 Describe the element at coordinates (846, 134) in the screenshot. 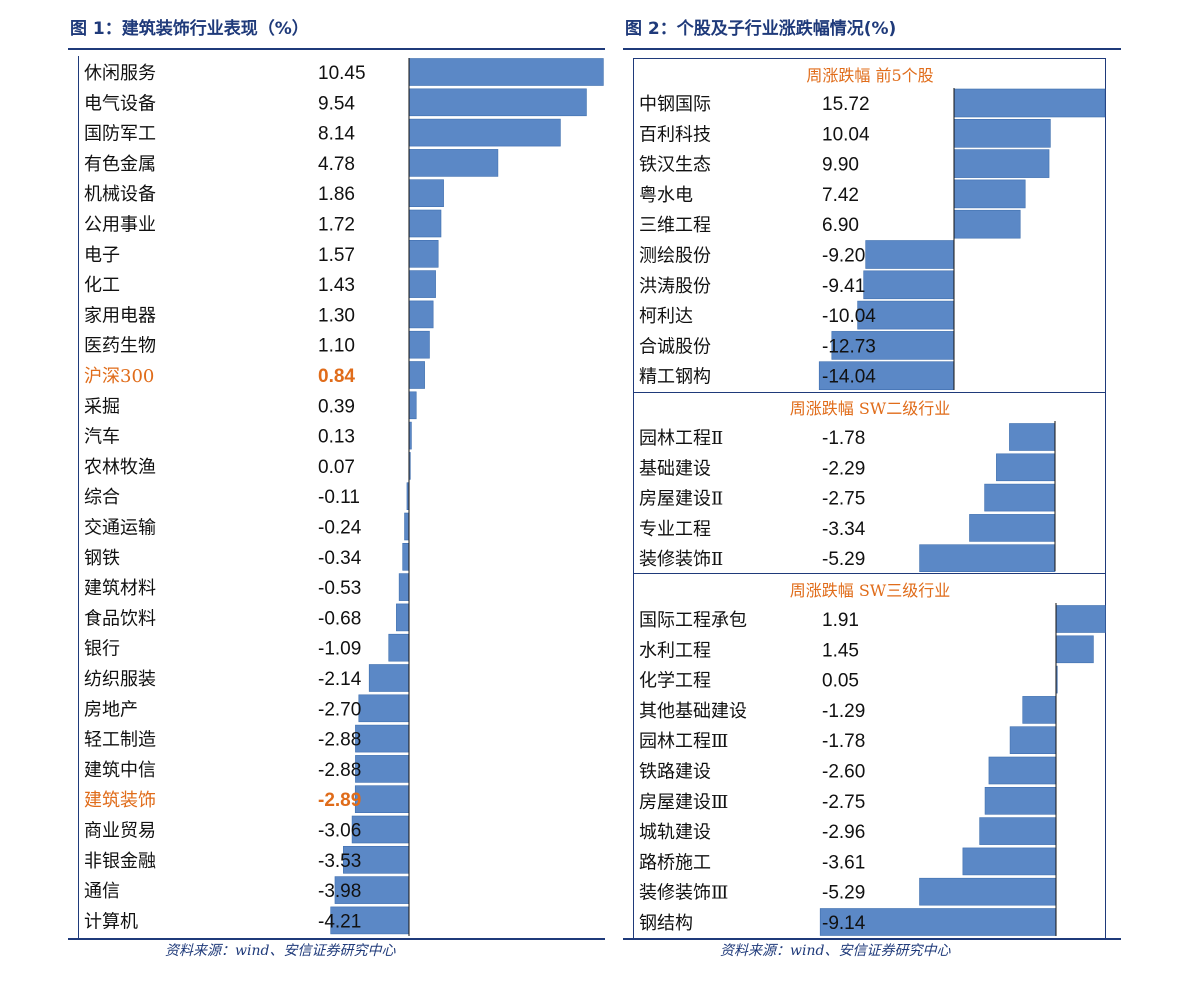

I see `stocks-value-label-1: 10.04` at that location.